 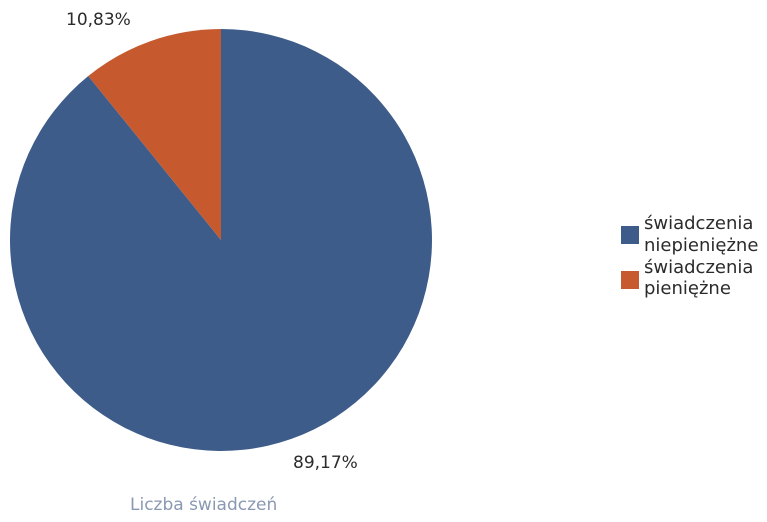 What do you see at coordinates (325, 463) in the screenshot?
I see `data-label-niepieniezne: 89,17%` at bounding box center [325, 463].